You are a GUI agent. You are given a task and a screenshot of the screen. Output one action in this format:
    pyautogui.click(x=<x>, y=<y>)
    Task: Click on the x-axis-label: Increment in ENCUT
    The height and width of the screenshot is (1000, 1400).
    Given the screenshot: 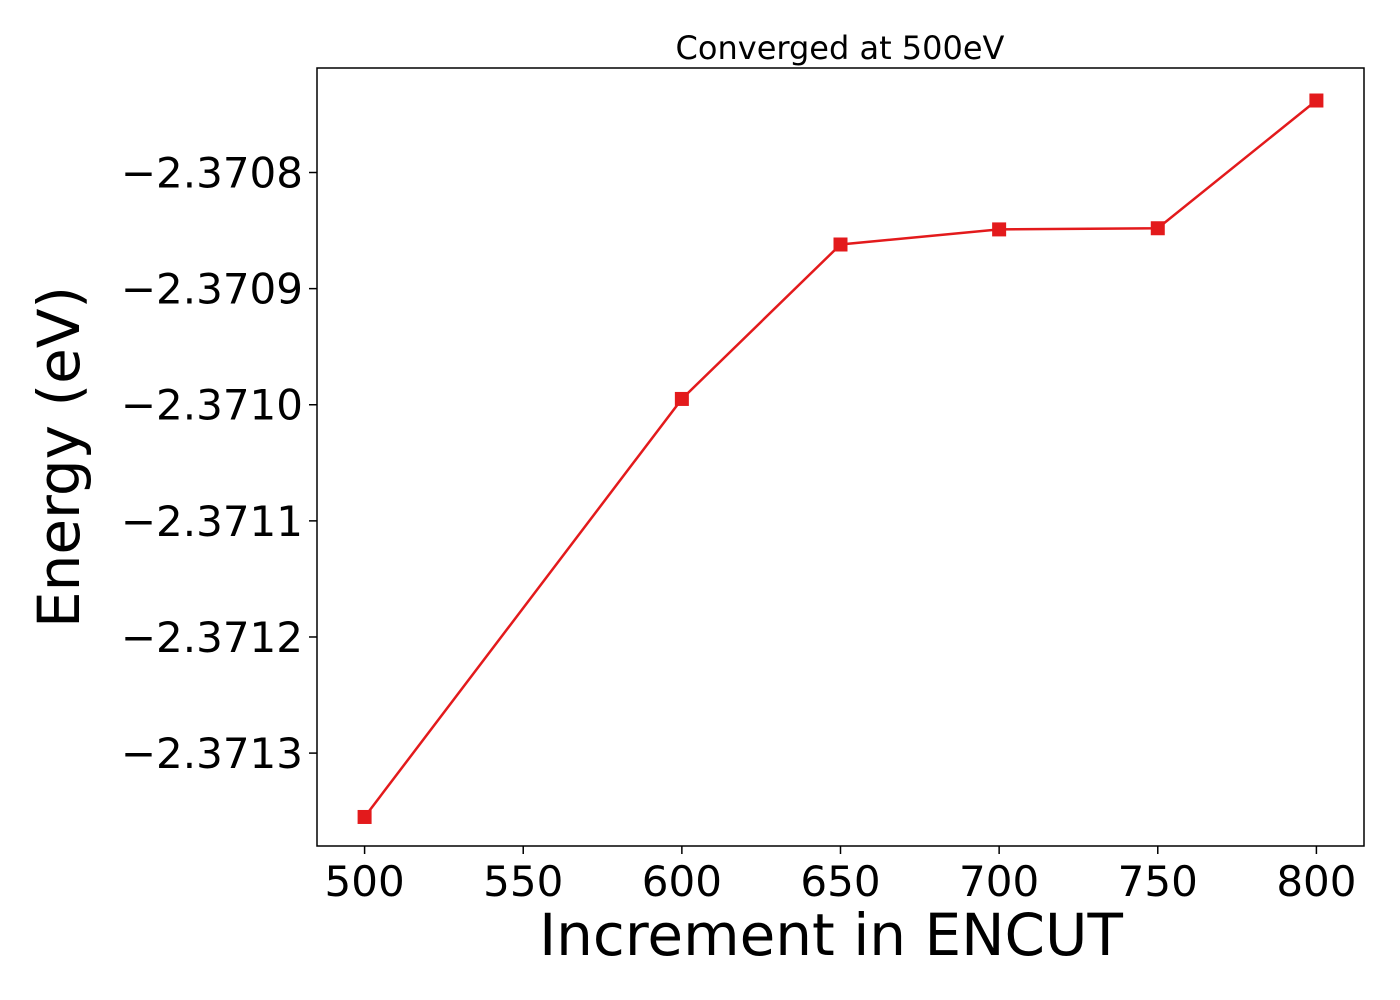 What is the action you would take?
    pyautogui.click(x=831, y=935)
    